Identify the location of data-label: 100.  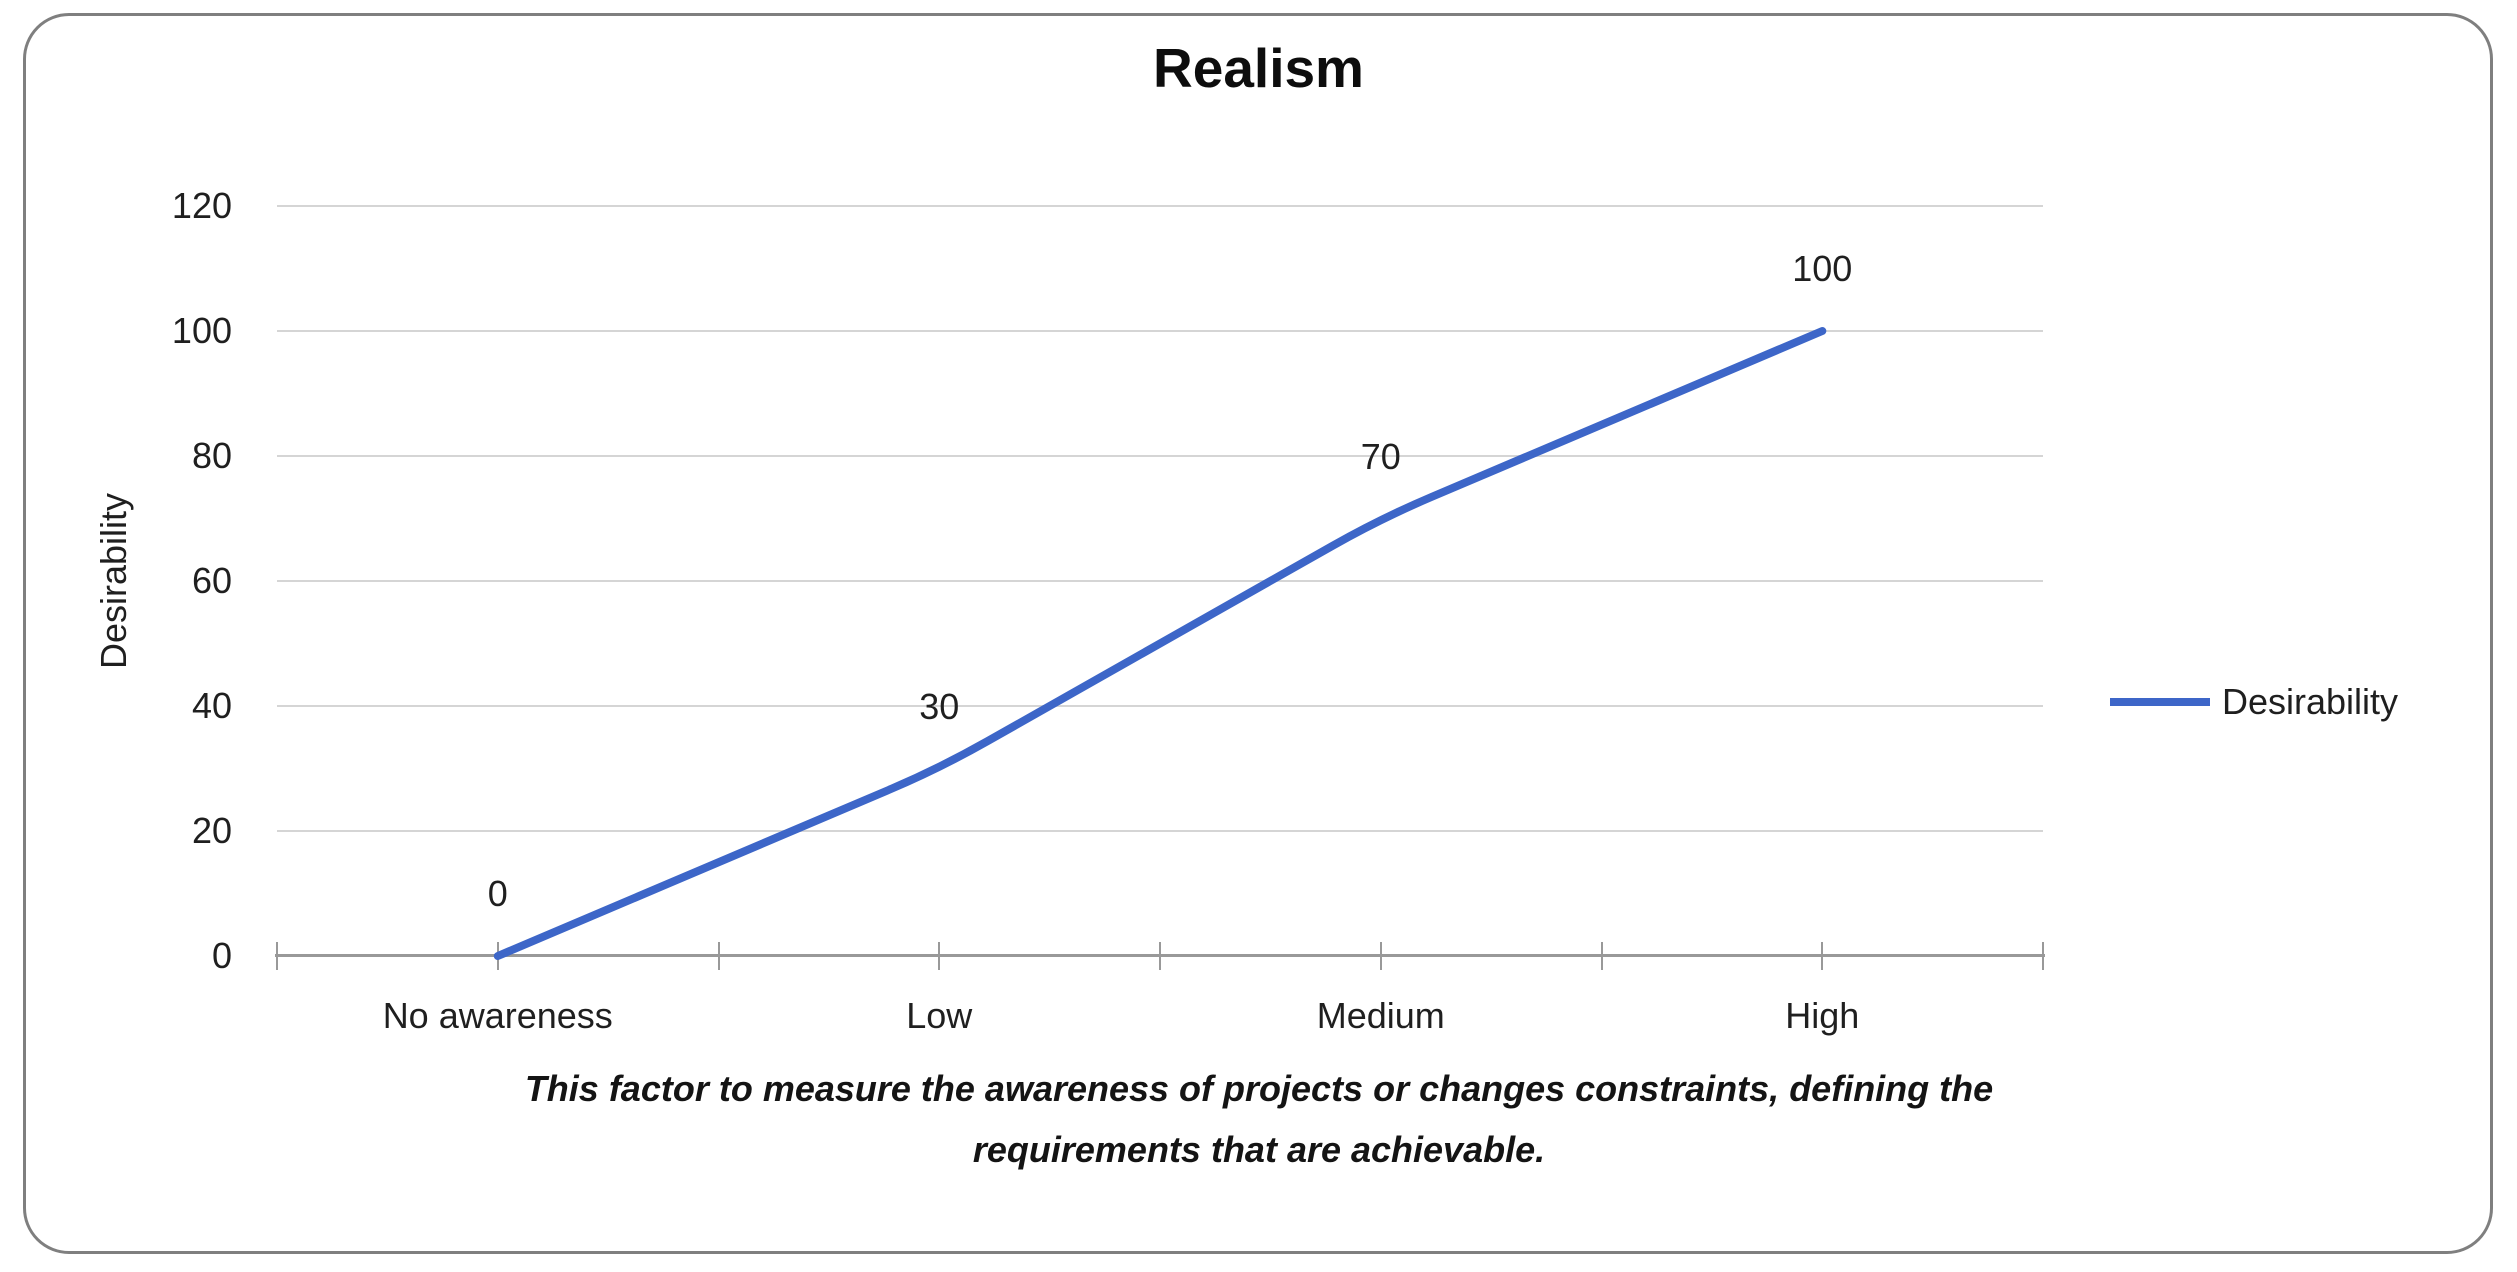
(1822, 268).